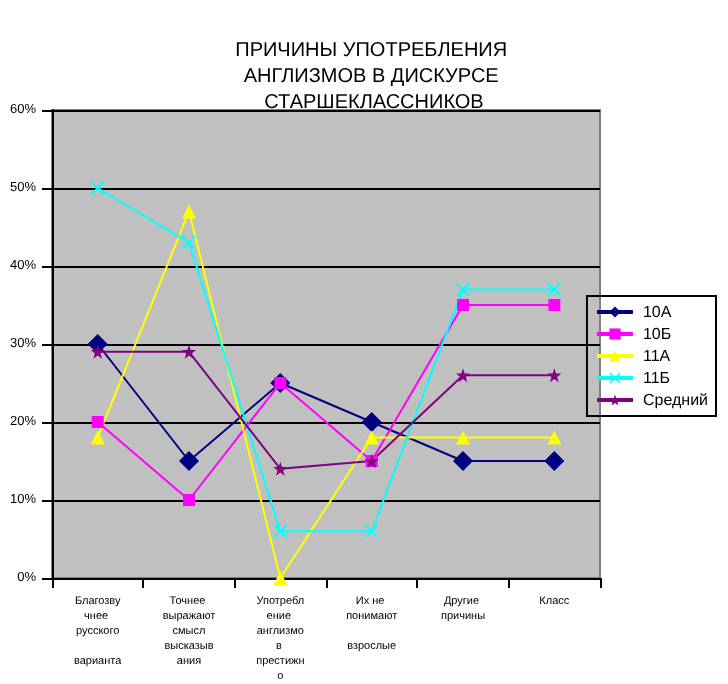 The image size is (728, 684). Describe the element at coordinates (657, 334) in the screenshot. I see `legend-label: 10Б` at that location.